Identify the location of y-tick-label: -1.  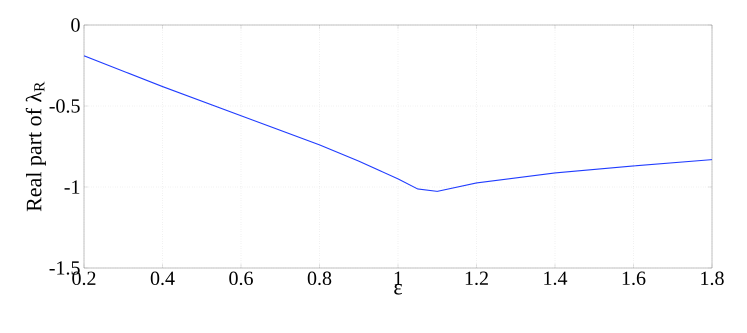
(72, 187).